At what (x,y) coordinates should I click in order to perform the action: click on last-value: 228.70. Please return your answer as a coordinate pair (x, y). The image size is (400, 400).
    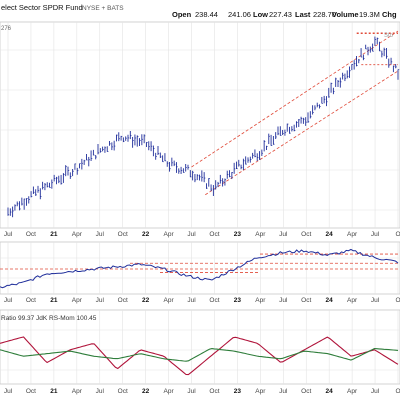
    Looking at the image, I should click on (324, 14).